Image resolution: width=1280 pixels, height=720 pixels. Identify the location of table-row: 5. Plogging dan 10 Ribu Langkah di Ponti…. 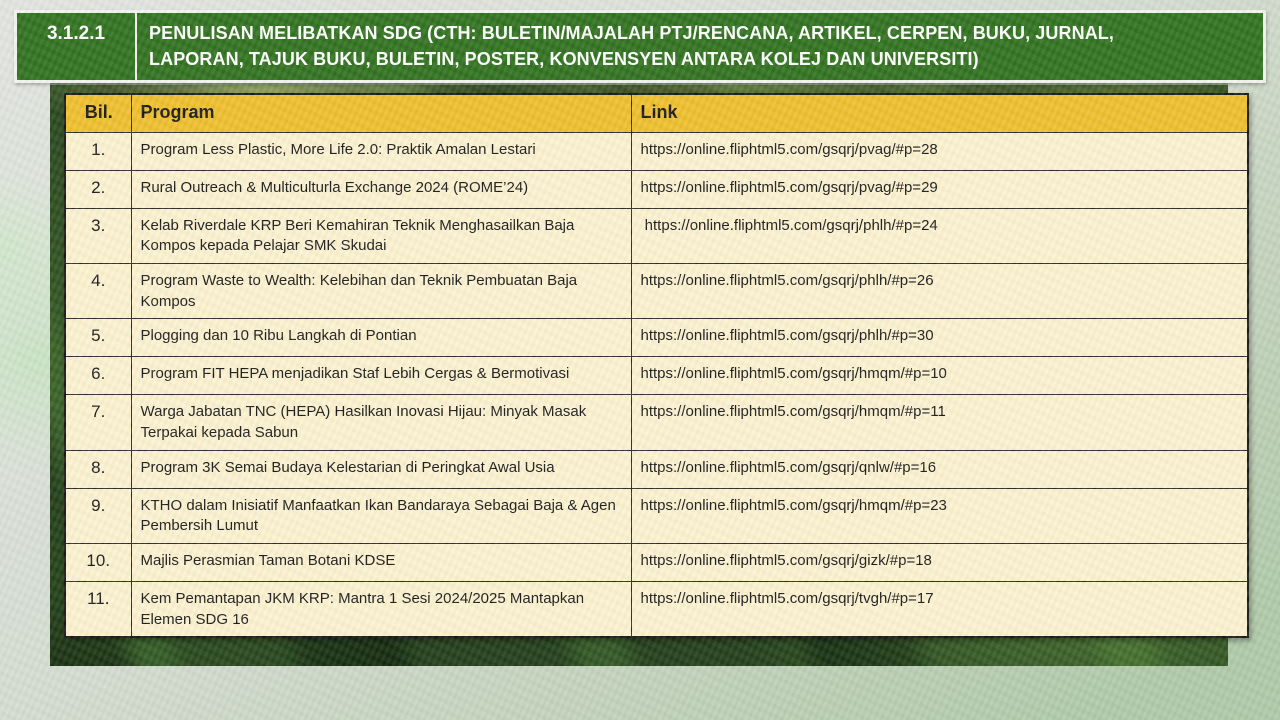
(656, 338).